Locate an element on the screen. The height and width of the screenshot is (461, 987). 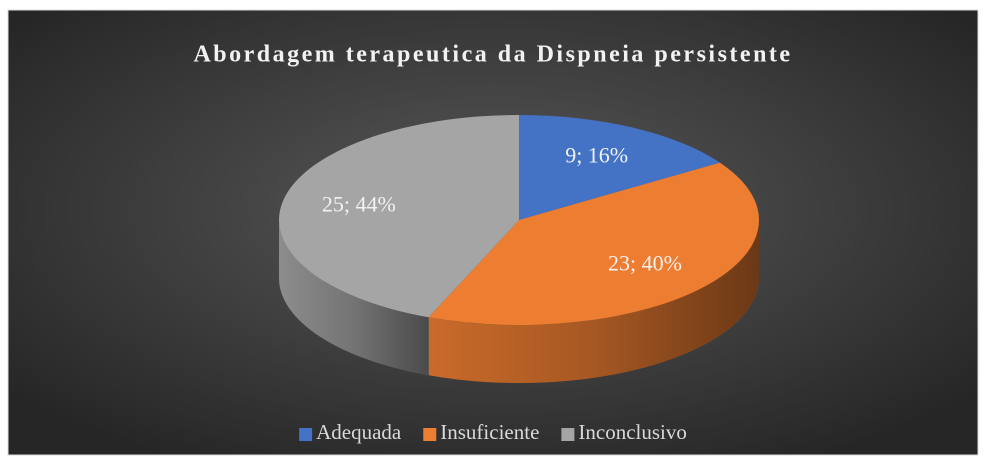
legend-label: Adequada is located at coordinates (359, 432).